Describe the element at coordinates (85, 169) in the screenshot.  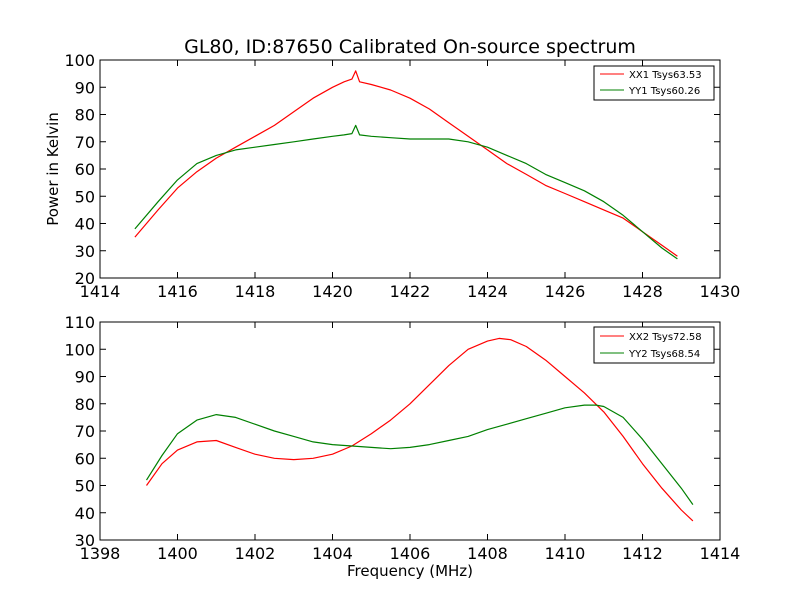
I see `plot1-ytick-label: 60` at that location.